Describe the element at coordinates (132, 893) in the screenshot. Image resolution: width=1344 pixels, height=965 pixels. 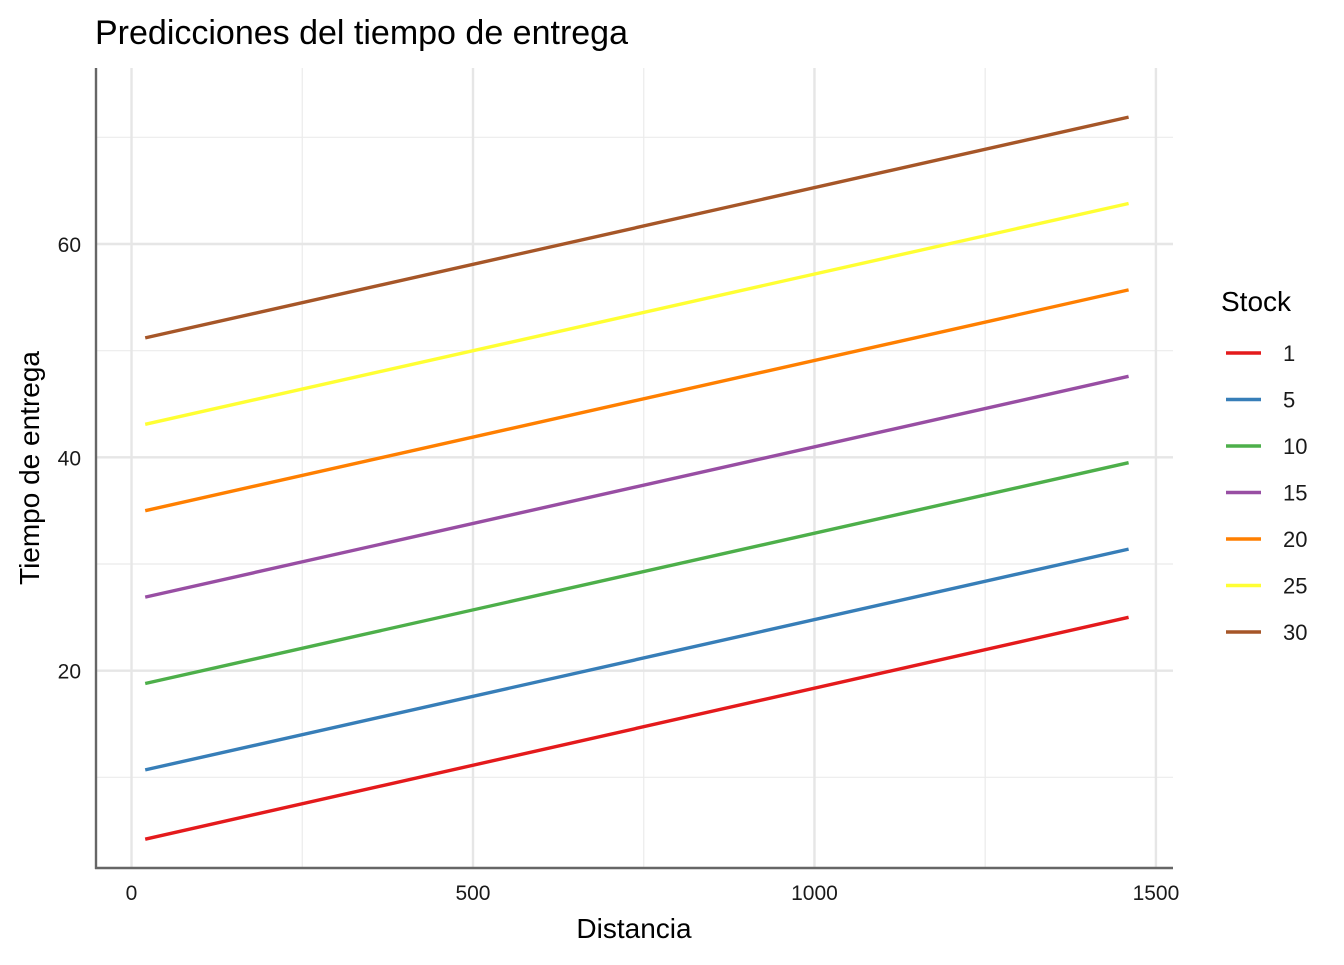
I see `x-tick-label: 0` at that location.